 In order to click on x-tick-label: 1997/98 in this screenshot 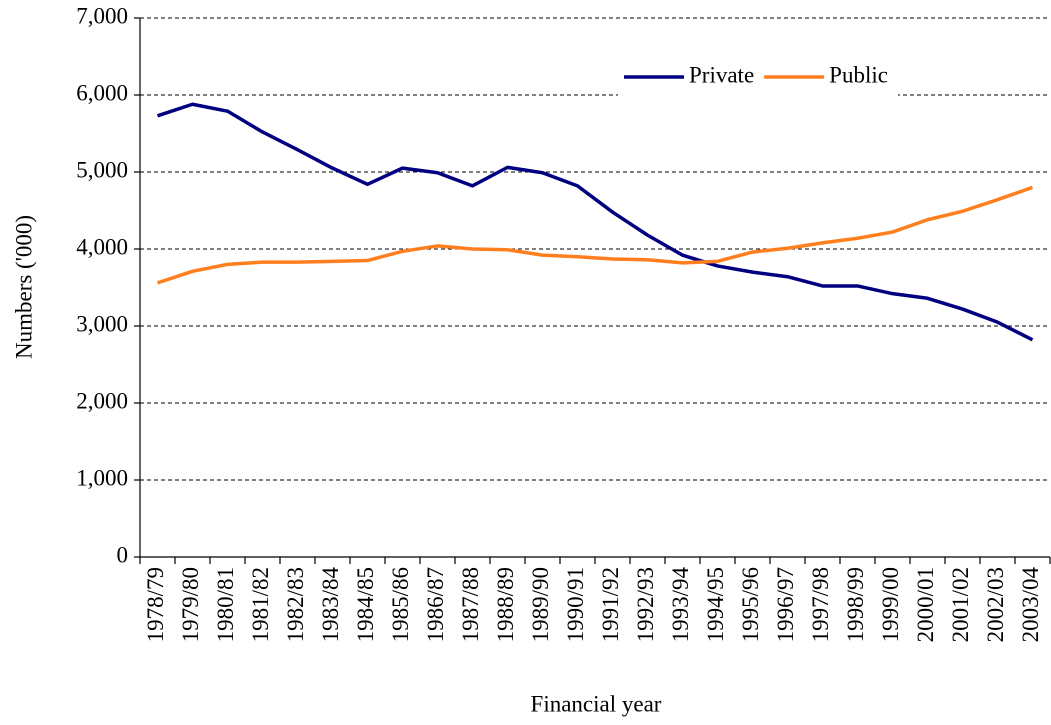, I will do `click(820, 604)`.